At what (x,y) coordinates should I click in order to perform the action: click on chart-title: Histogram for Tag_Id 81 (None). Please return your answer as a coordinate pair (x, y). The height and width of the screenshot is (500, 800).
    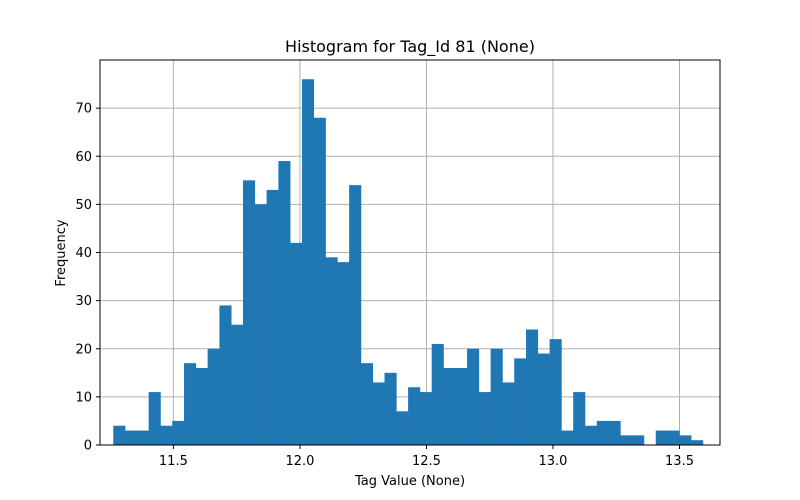
    Looking at the image, I should click on (410, 47).